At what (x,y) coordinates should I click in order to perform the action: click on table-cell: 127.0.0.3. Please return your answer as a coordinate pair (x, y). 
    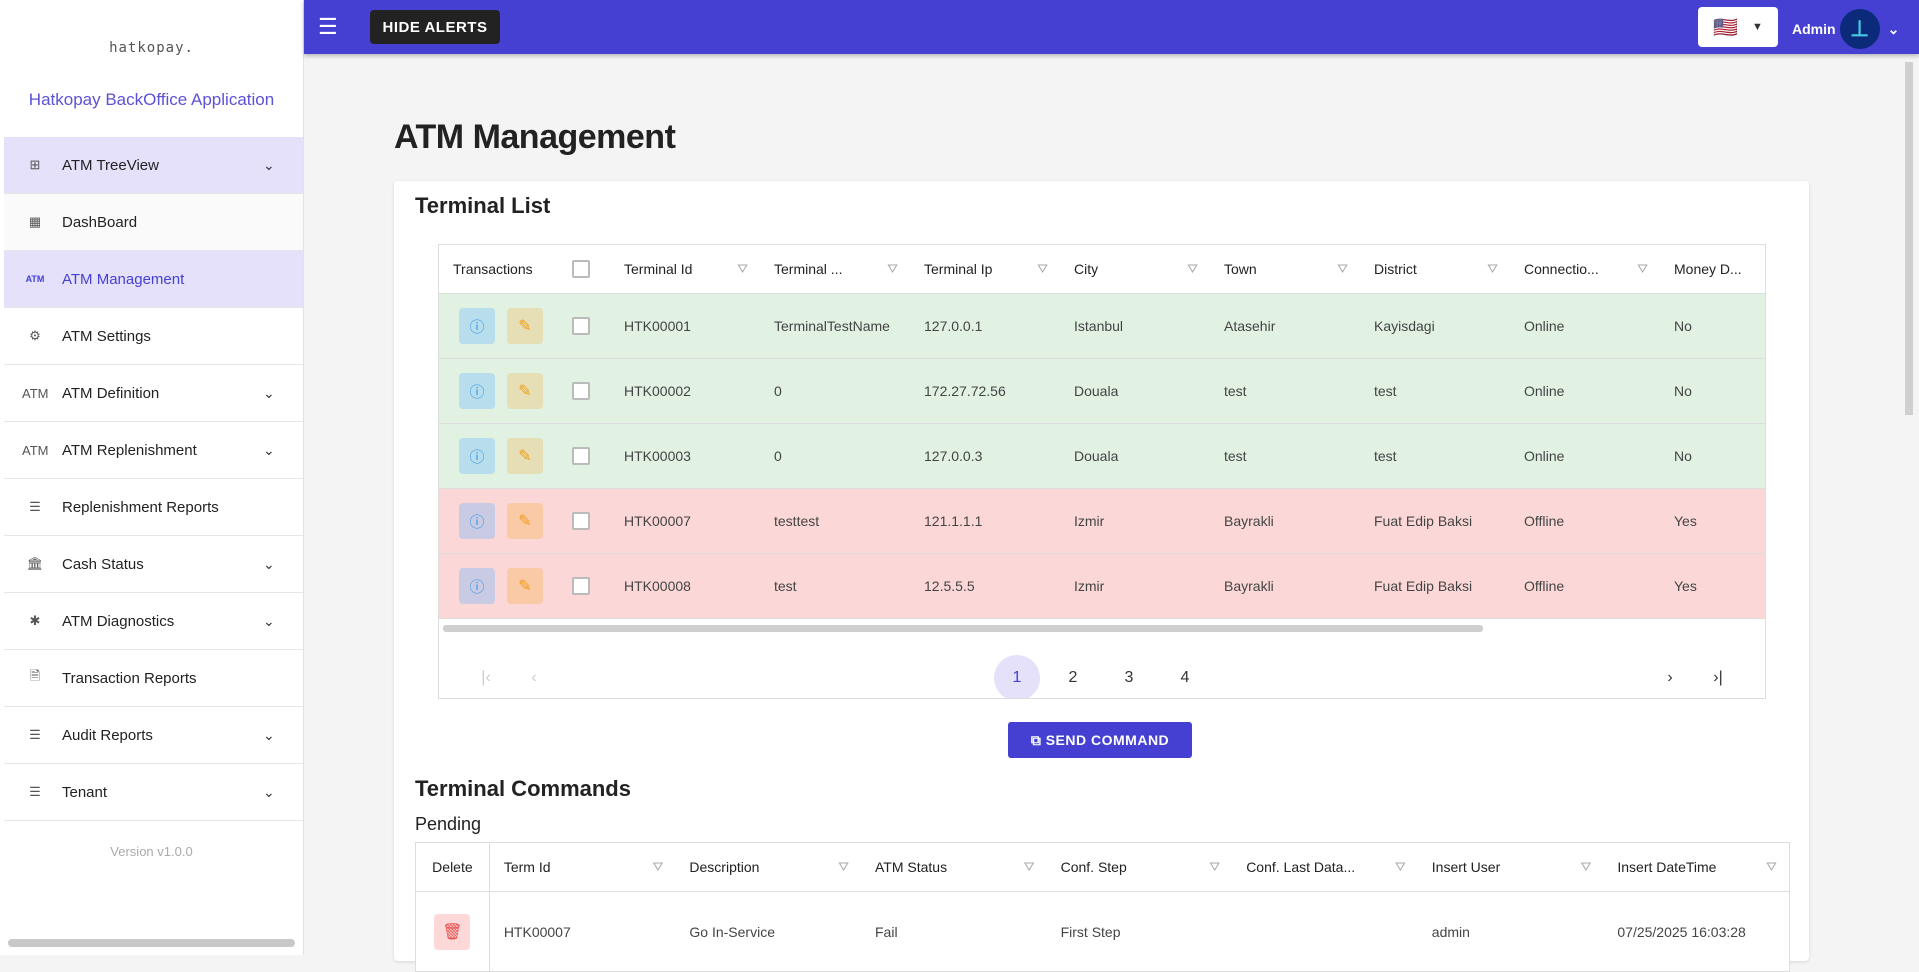
    Looking at the image, I should click on (953, 456).